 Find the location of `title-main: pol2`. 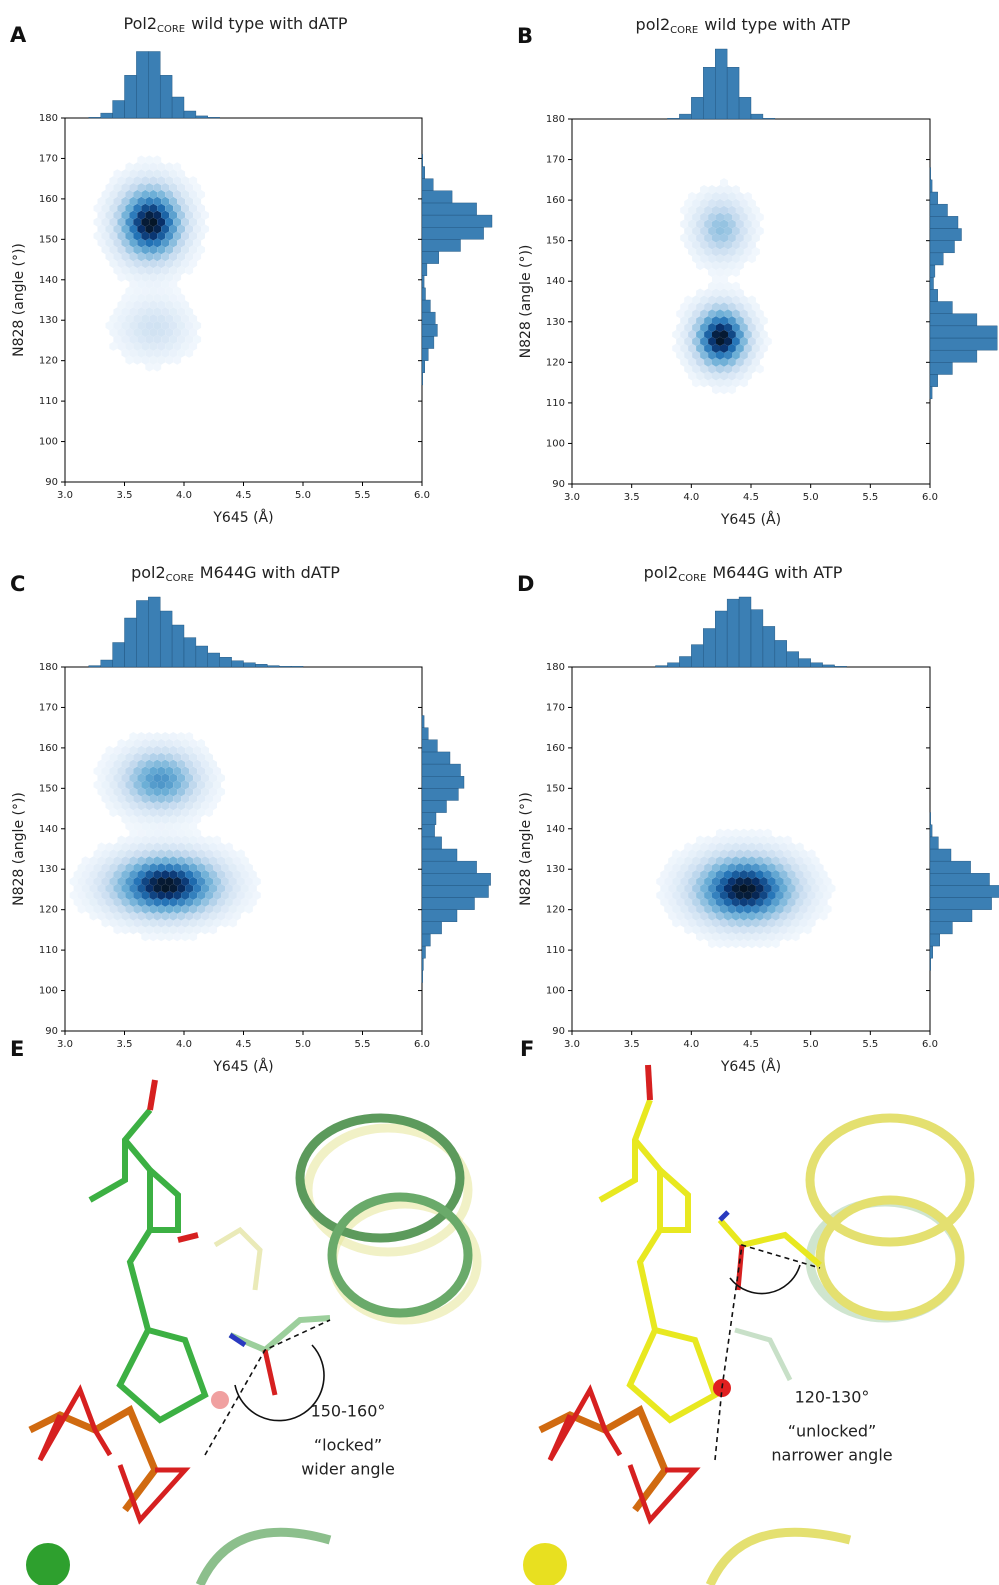

title-main: pol2 is located at coordinates (653, 24).